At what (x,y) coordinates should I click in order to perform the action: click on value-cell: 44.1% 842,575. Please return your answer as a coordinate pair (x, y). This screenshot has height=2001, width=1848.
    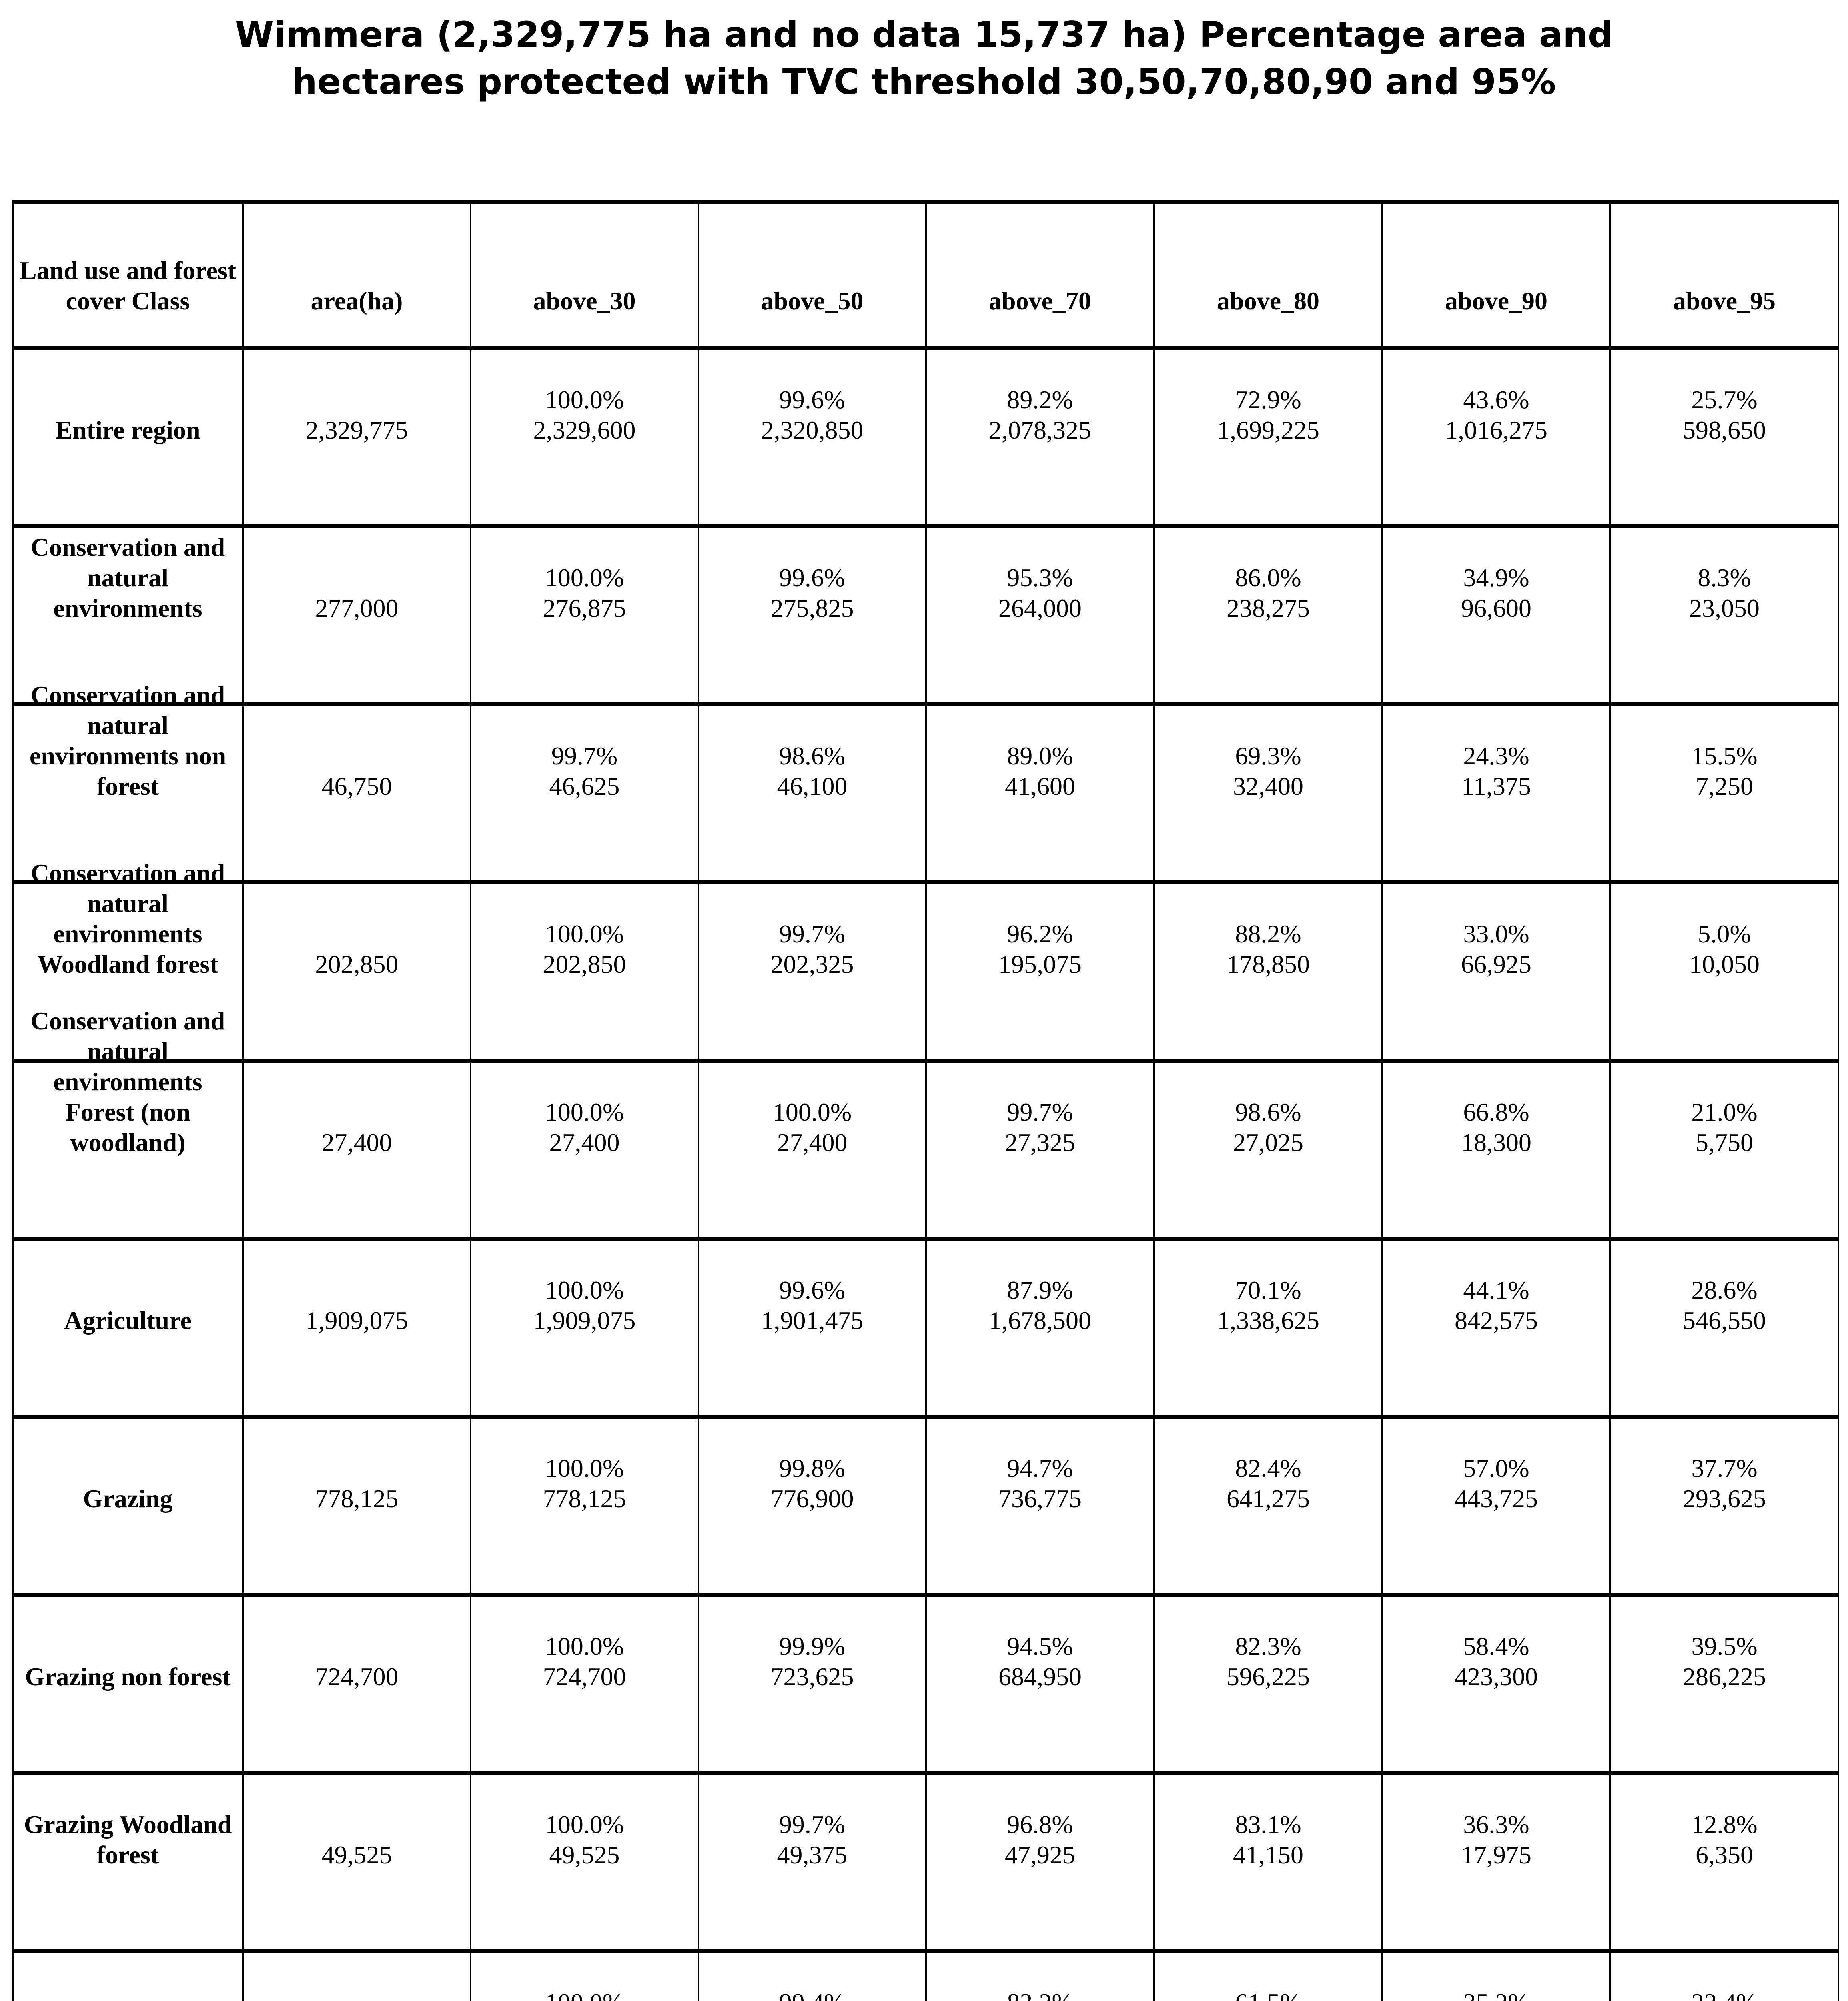
    Looking at the image, I should click on (1496, 1328).